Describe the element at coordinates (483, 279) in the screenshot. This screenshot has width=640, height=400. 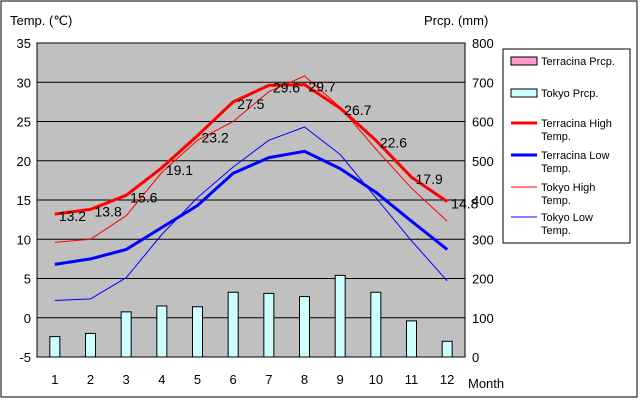
I see `y-right-tick-label: 200` at that location.